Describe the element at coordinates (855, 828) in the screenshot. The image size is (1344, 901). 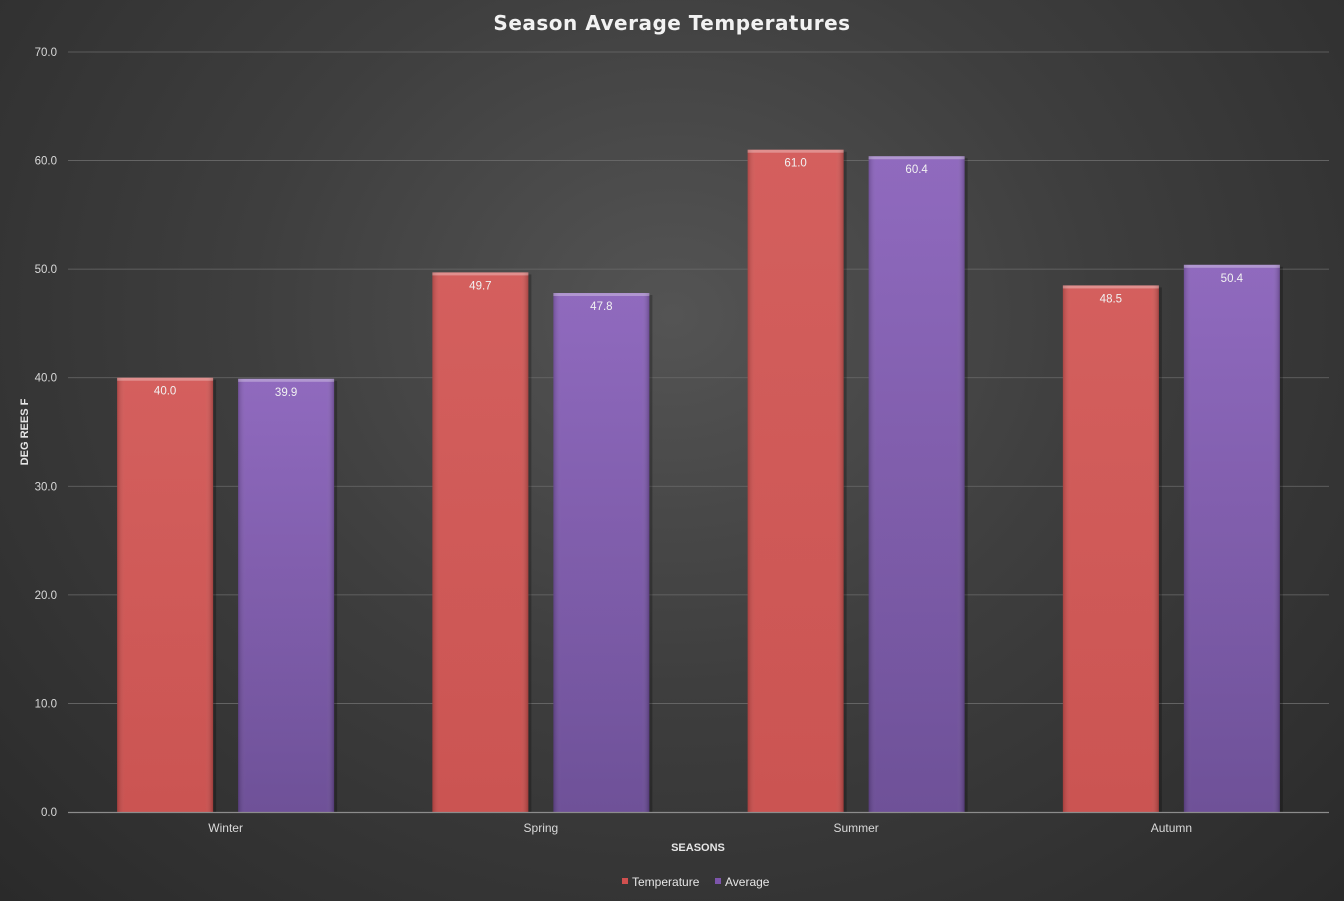
I see `x-tick-label: Summer` at that location.